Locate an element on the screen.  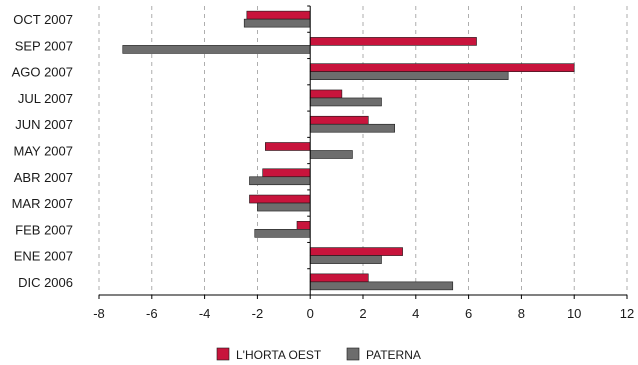
category-label: JUL 2007 is located at coordinates (45, 98).